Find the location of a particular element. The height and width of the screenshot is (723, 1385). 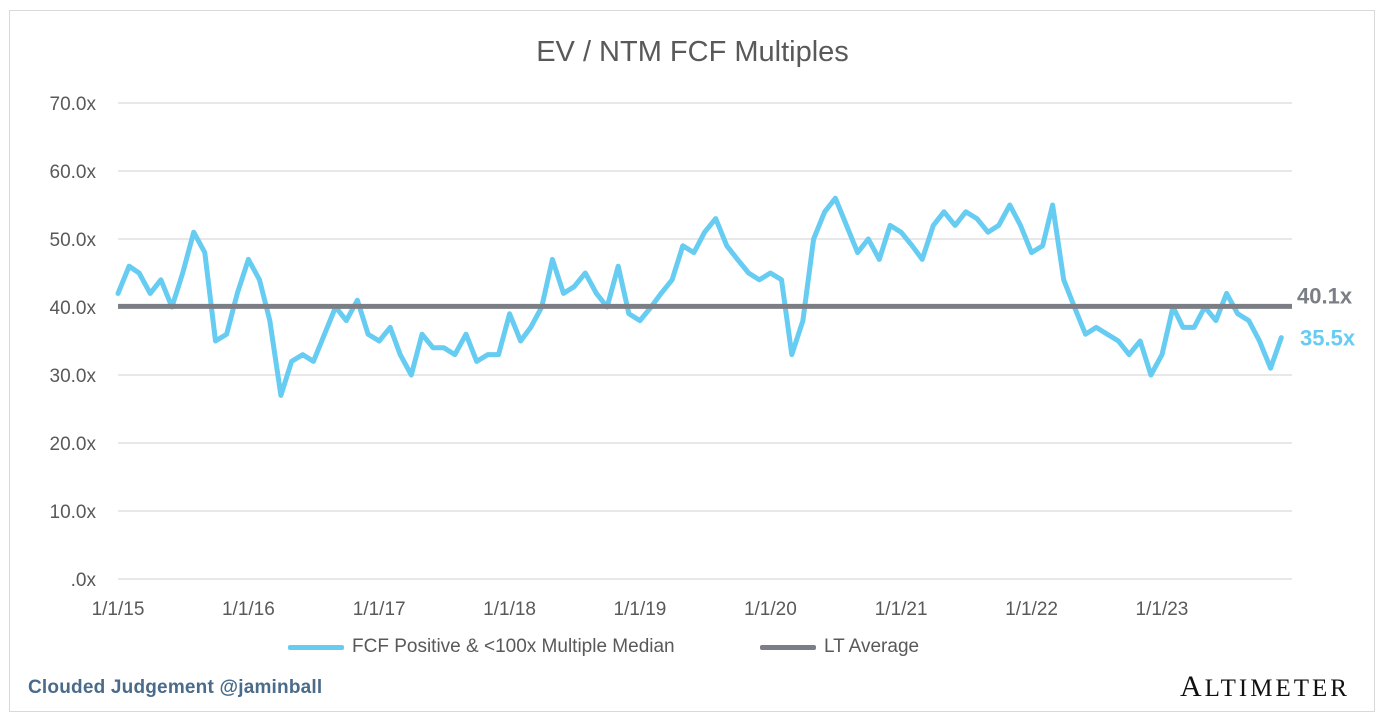

y-tick-label: .0x is located at coordinates (84, 580).